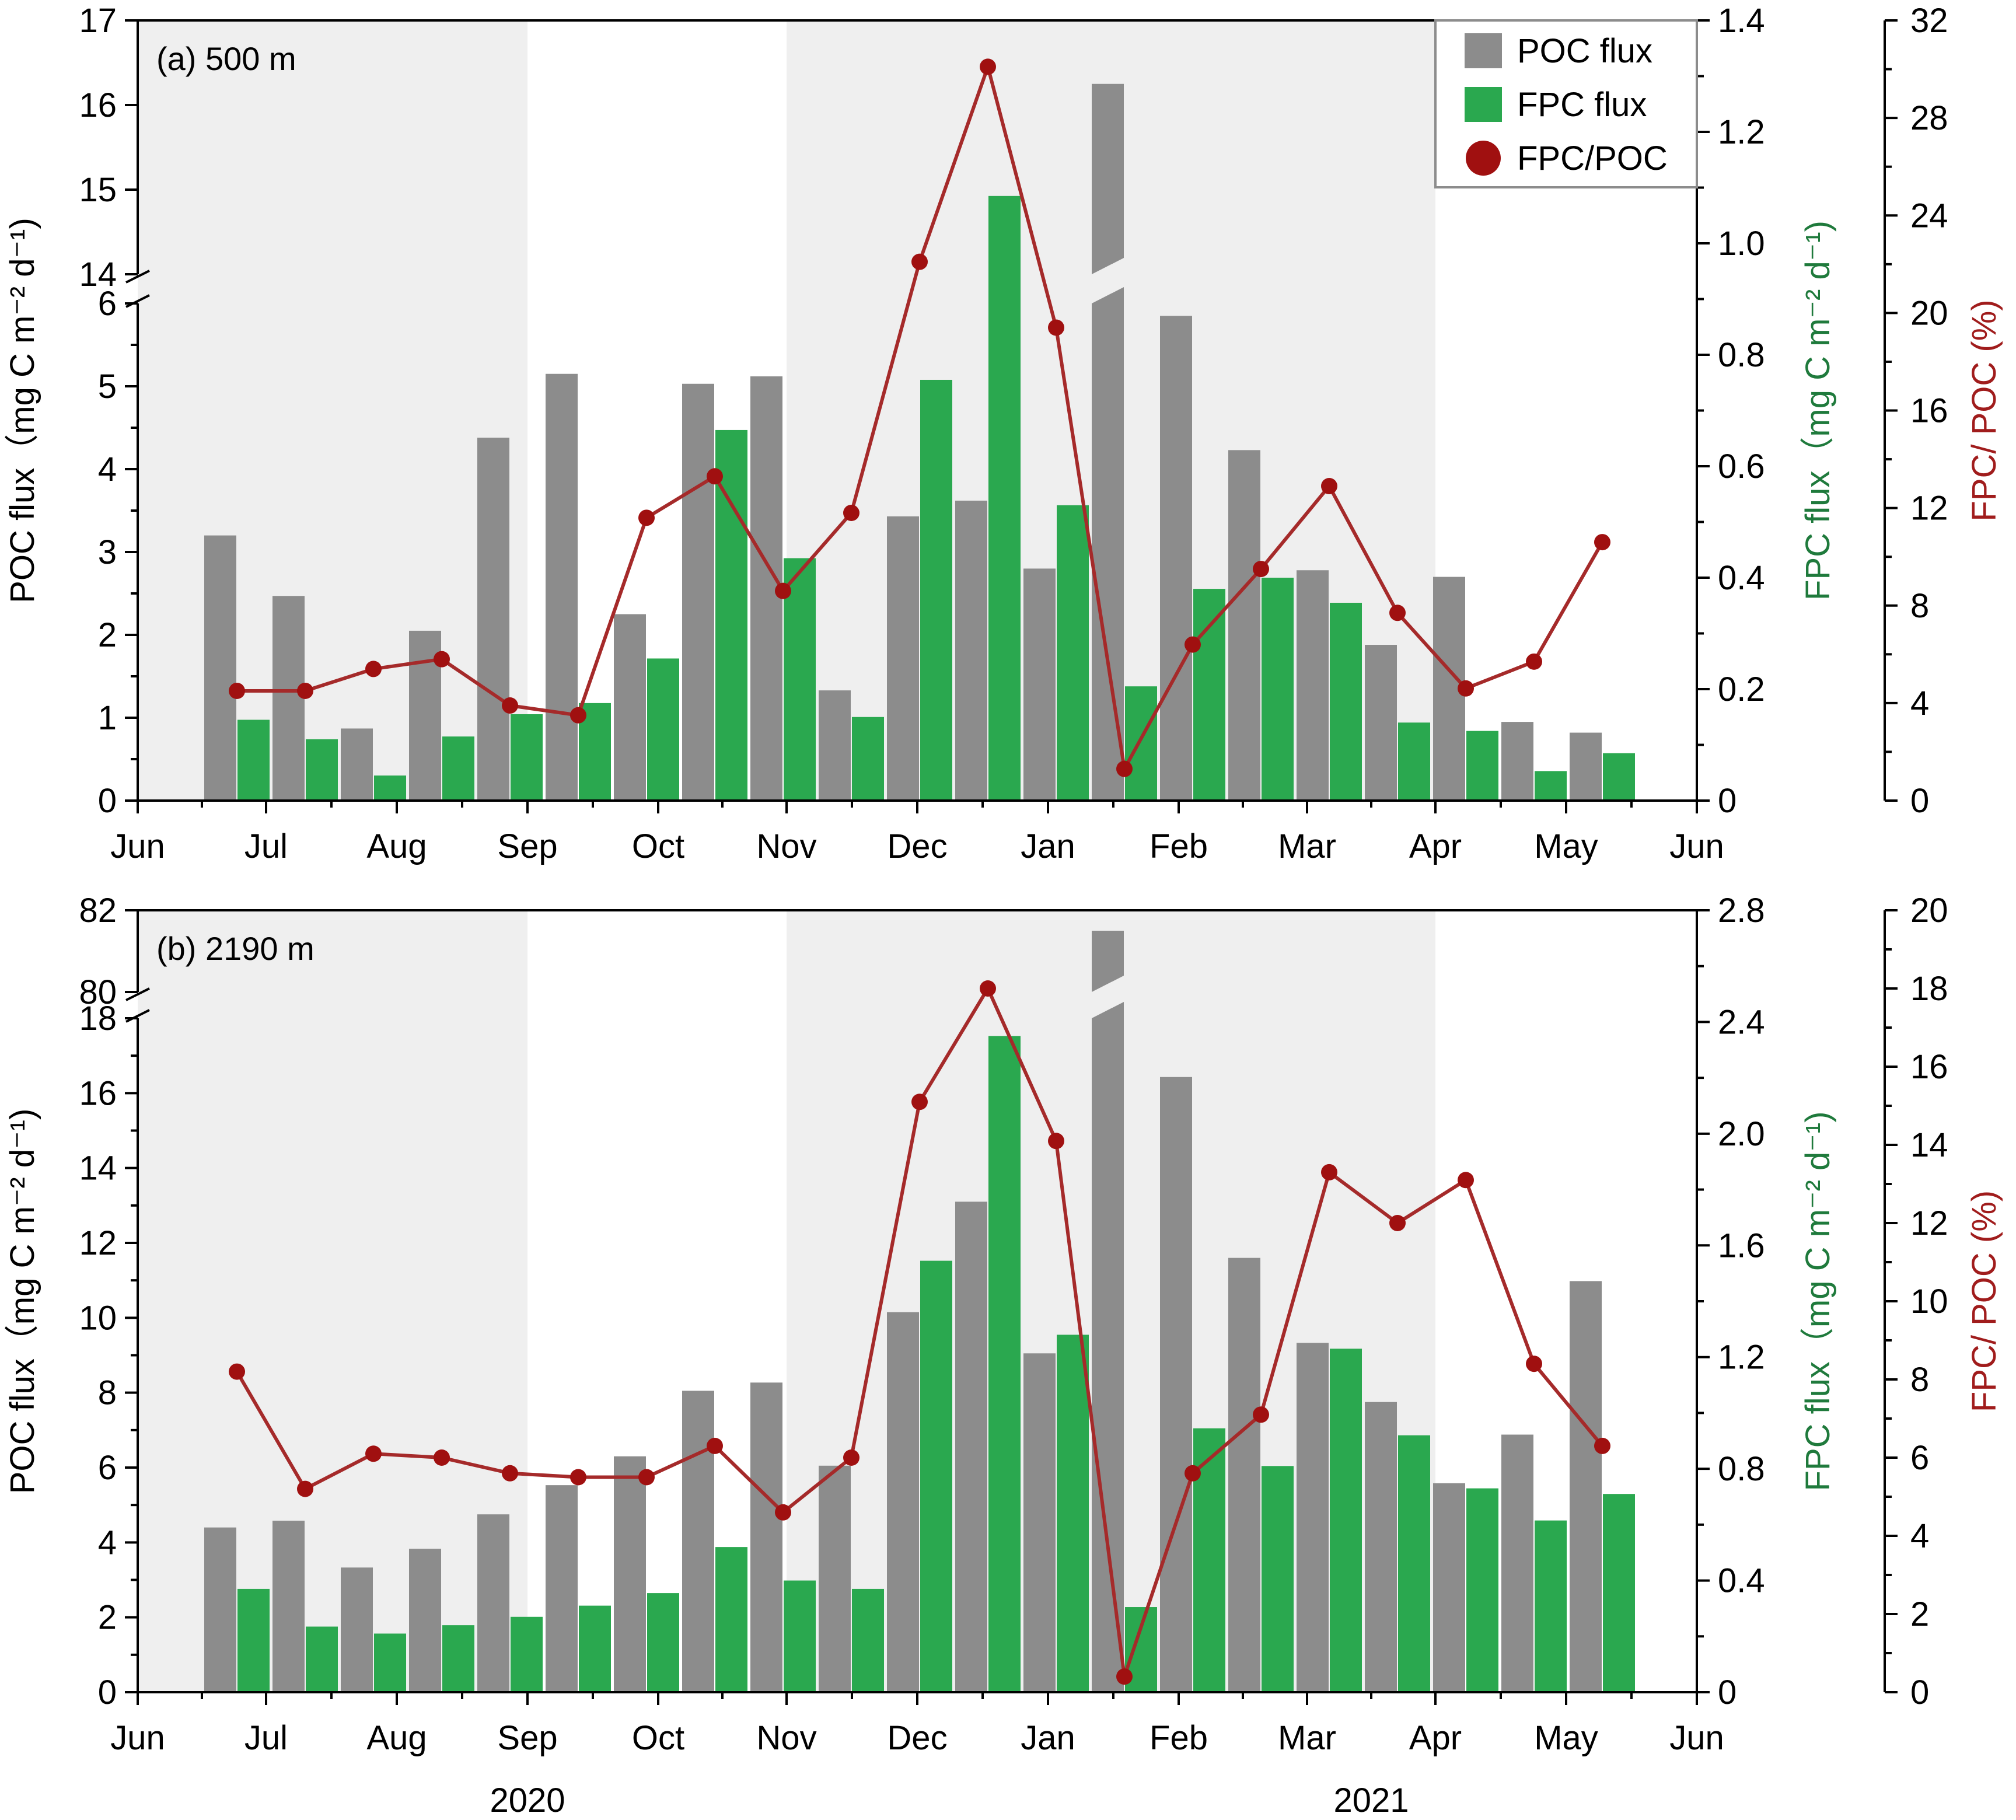  Describe the element at coordinates (266, 1738) in the screenshot. I see `x-tick-label: Jul` at that location.